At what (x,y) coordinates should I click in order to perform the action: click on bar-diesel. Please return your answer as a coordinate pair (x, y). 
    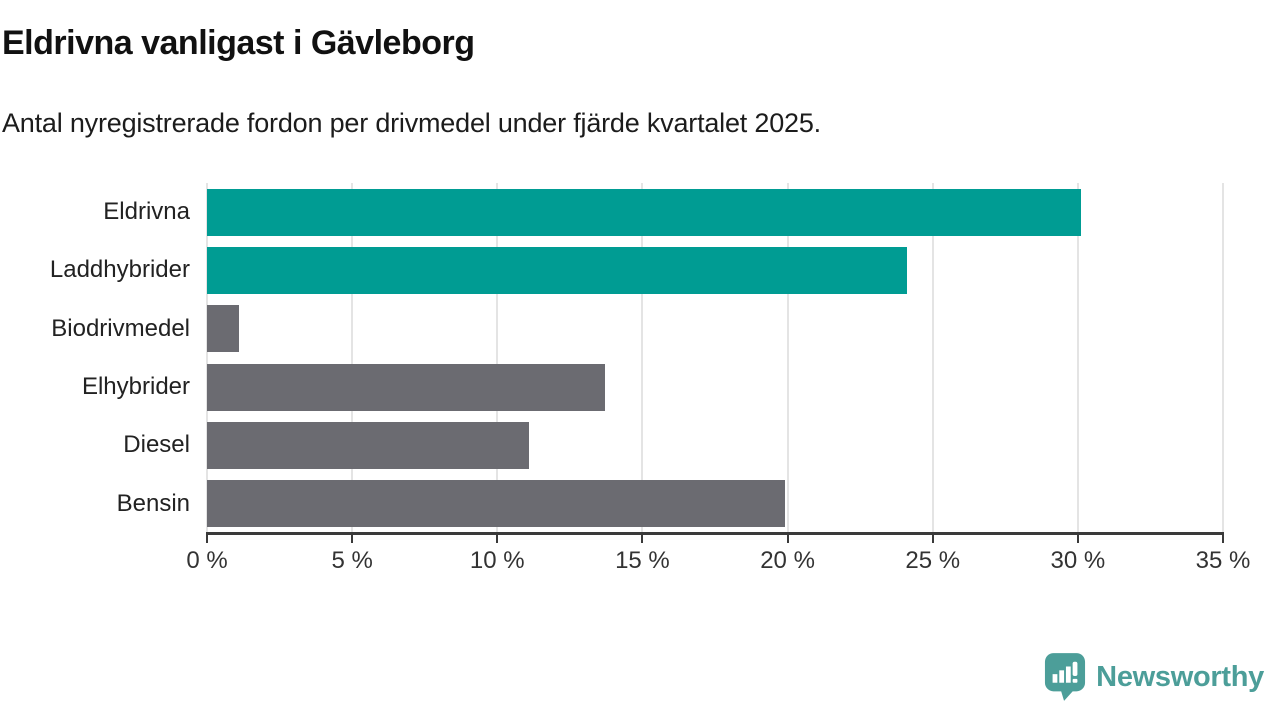
    Looking at the image, I should click on (368, 445).